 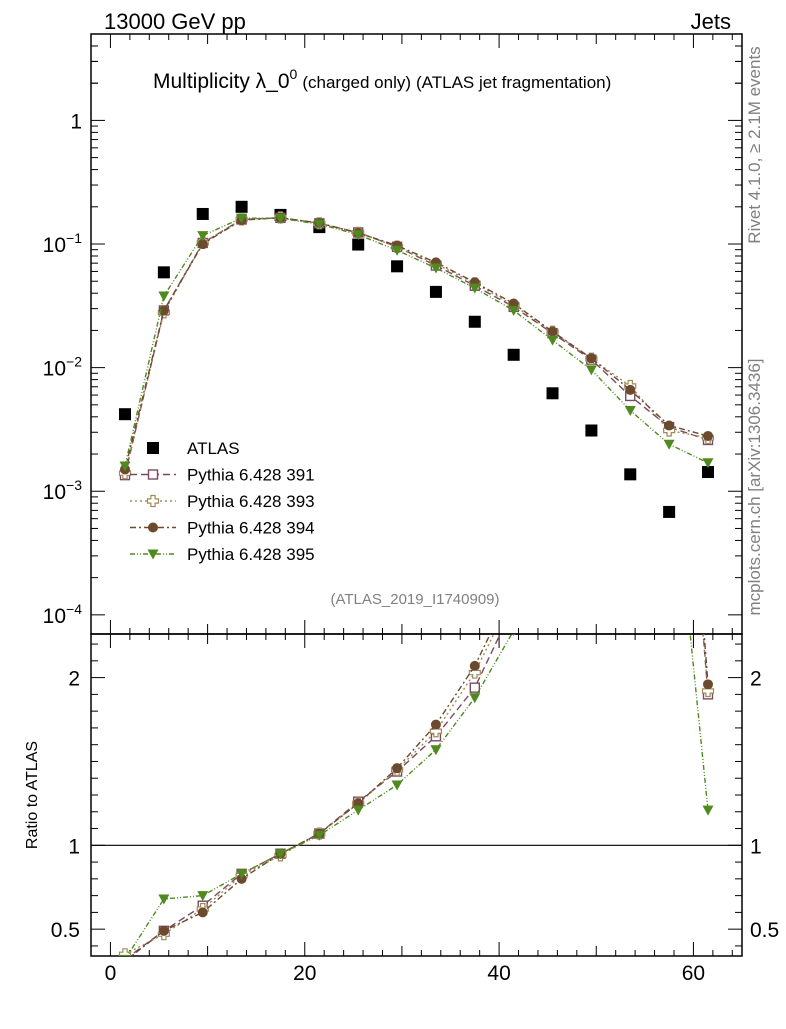 I want to click on legend-label: Pythia 6.428 393, so click(x=251, y=501).